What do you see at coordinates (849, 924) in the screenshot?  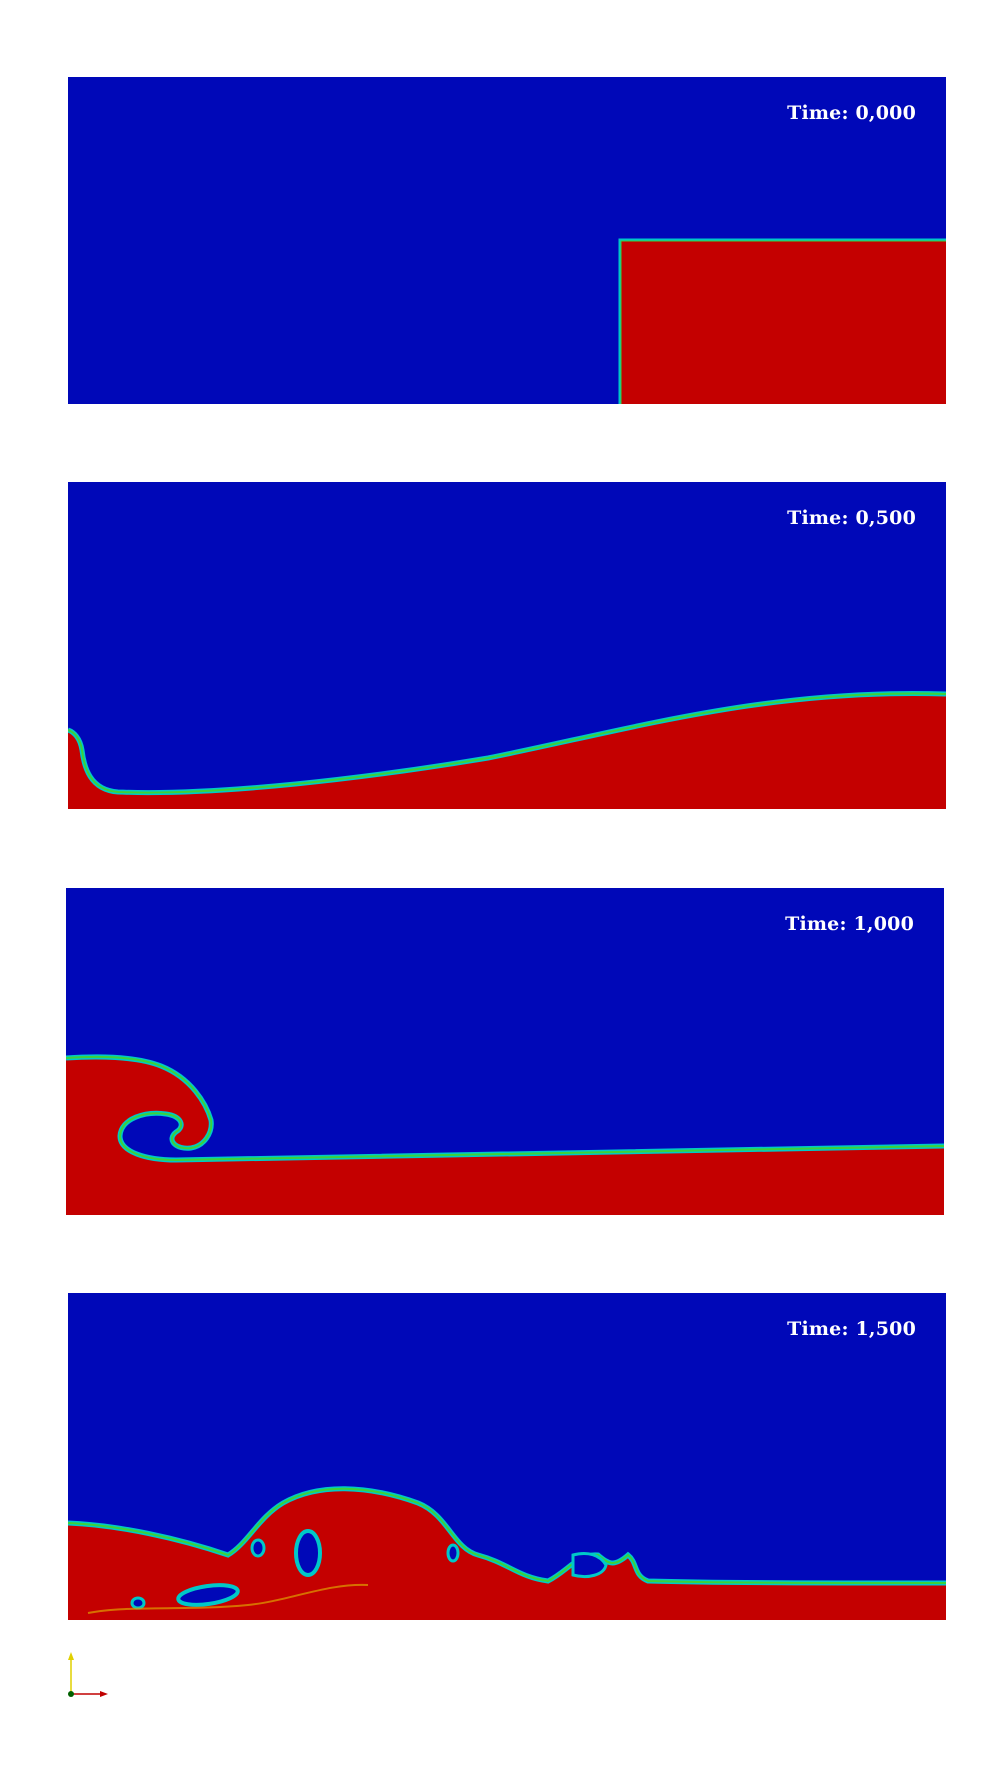 I see `time-label: Time: 1,000` at bounding box center [849, 924].